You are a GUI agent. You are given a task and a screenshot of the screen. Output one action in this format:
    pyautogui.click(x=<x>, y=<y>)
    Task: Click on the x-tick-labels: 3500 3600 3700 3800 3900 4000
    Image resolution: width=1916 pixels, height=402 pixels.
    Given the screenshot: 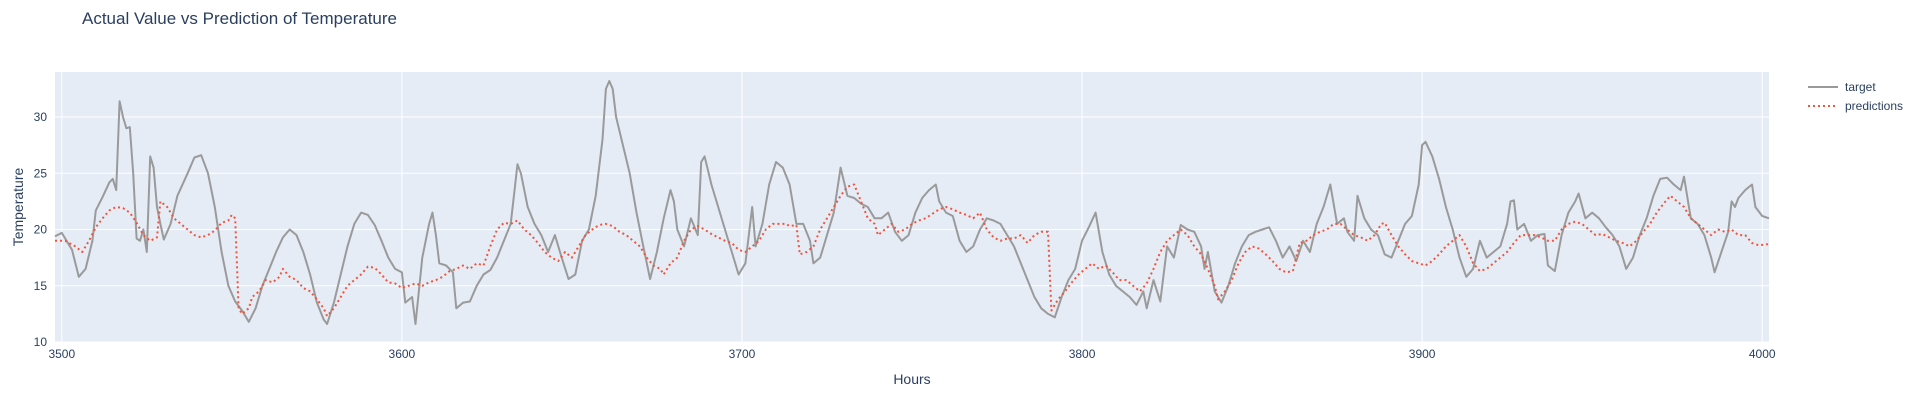 What is the action you would take?
    pyautogui.click(x=911, y=354)
    